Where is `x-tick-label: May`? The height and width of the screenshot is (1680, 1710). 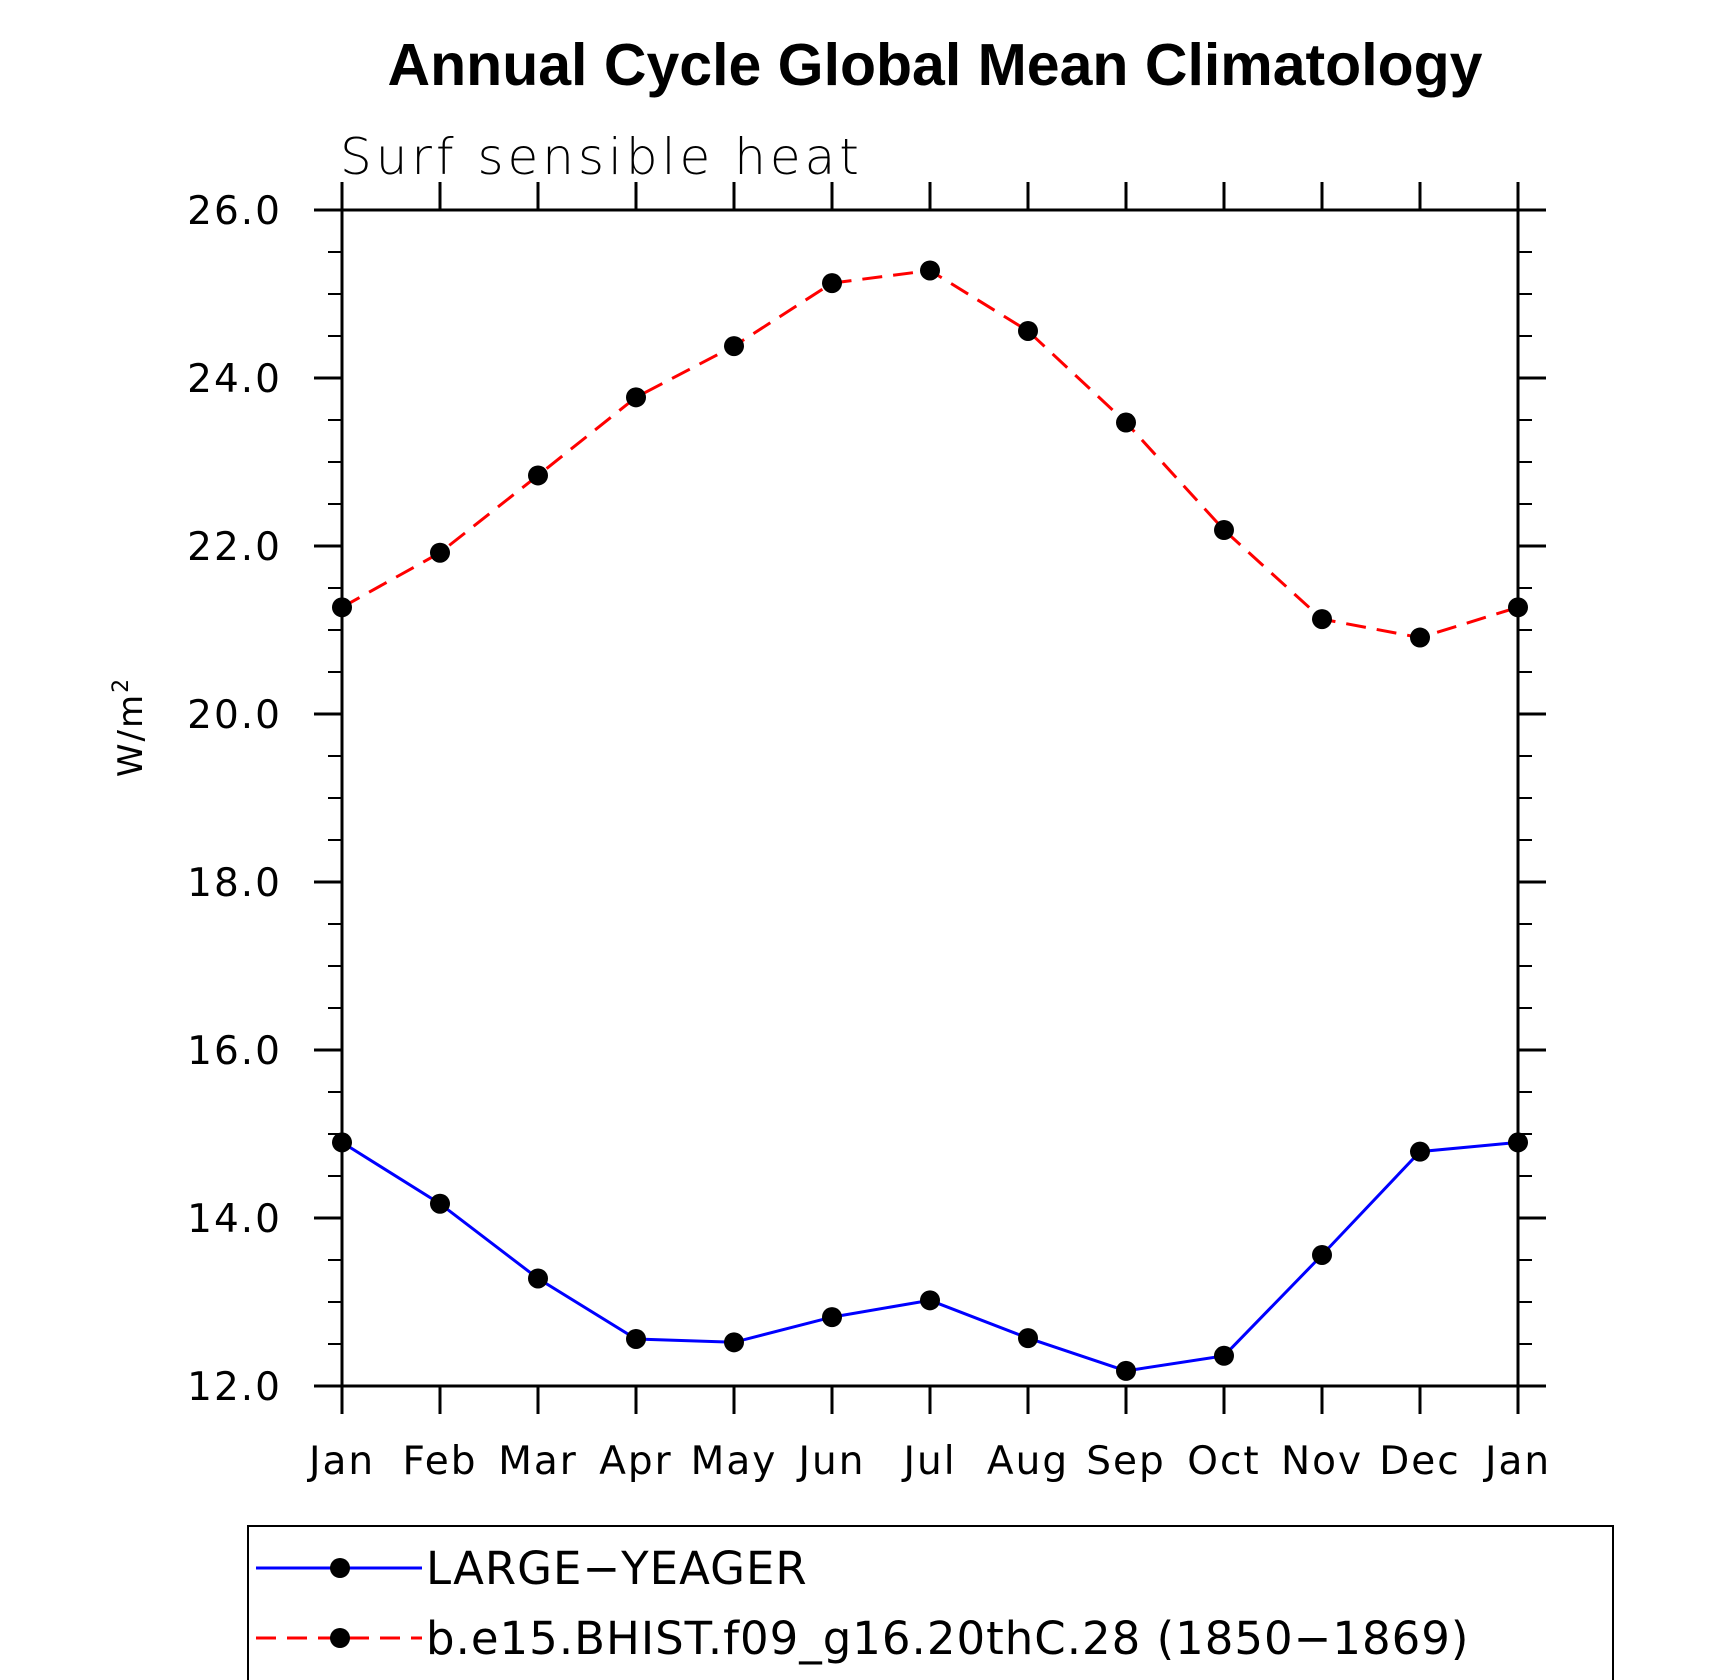 x-tick-label: May is located at coordinates (734, 1461).